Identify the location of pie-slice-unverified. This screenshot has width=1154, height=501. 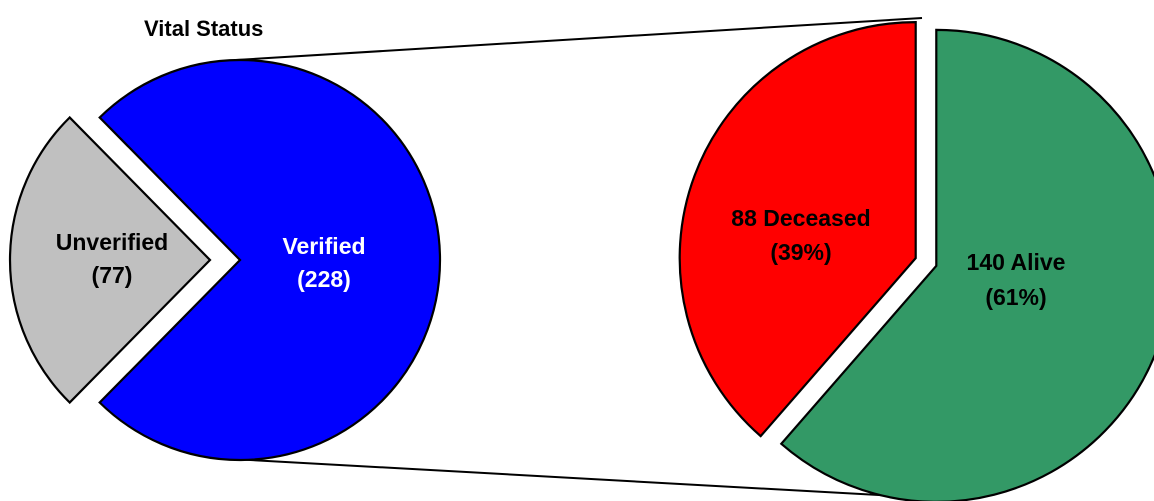
(110, 260).